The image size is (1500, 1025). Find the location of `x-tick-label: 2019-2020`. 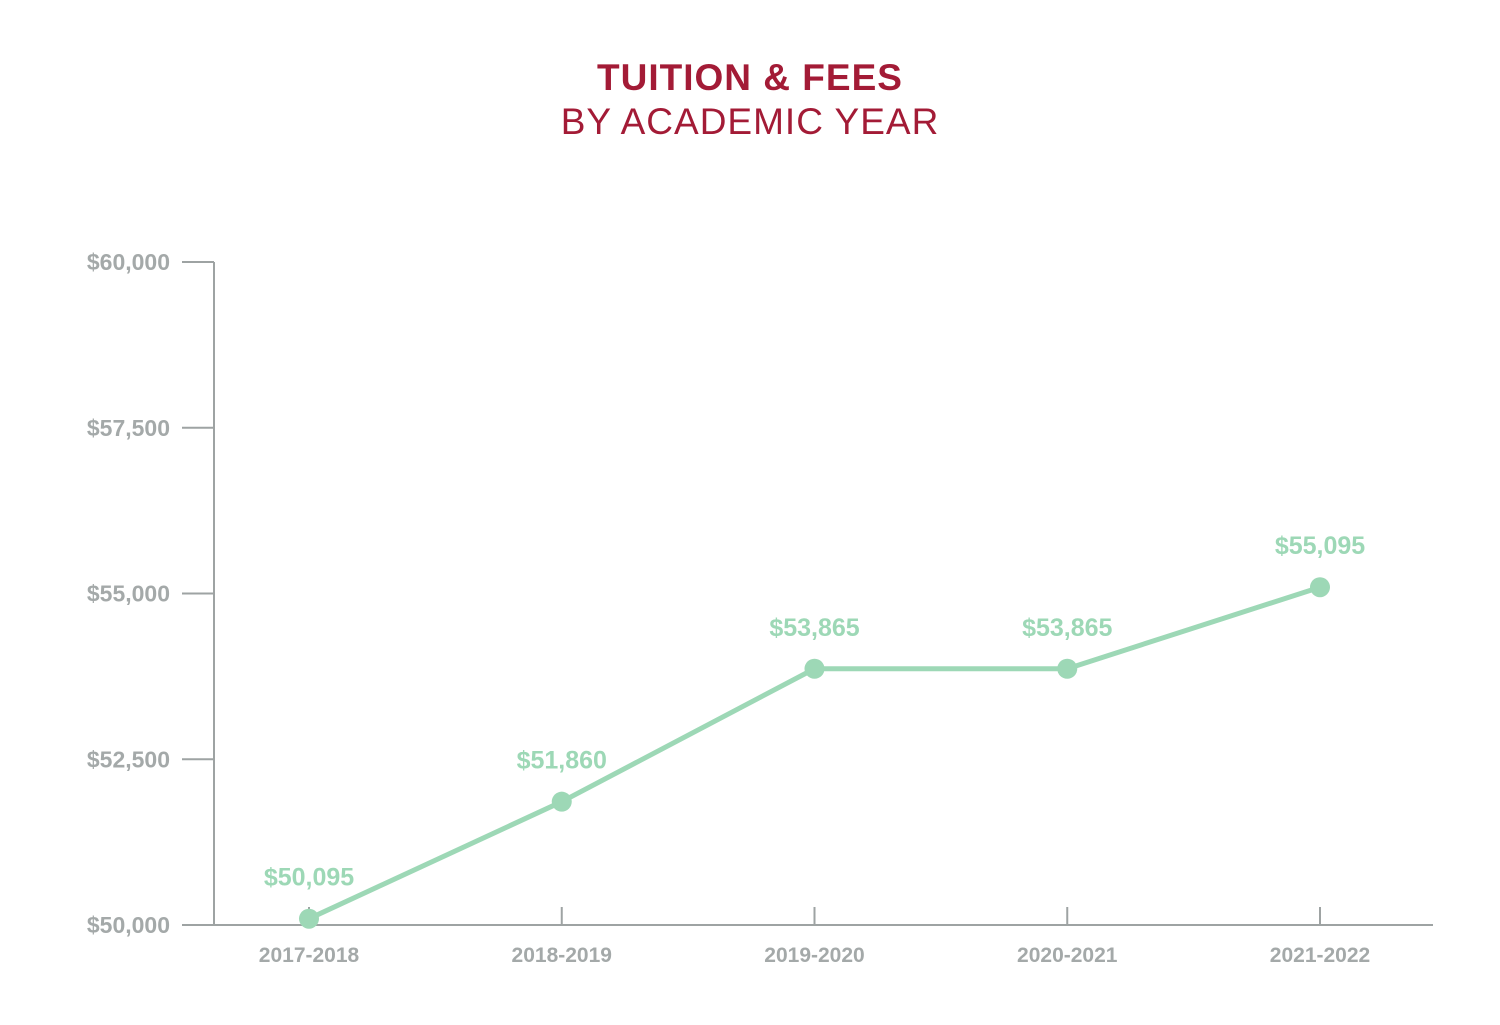

x-tick-label: 2019-2020 is located at coordinates (814, 955).